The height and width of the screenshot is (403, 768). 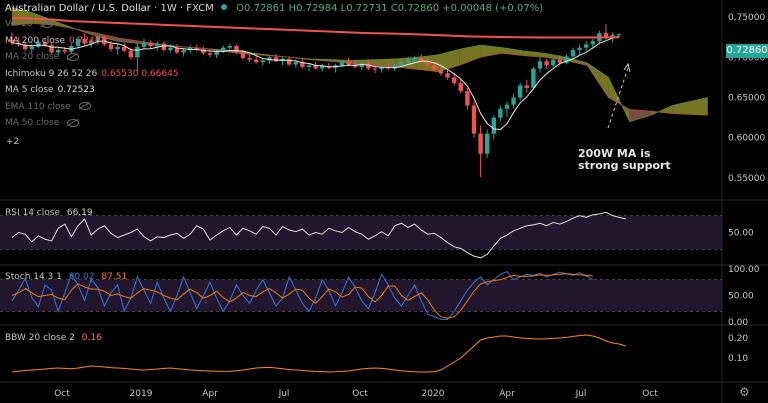 I want to click on legend-label: Ichimoku 9 26 52 26, so click(x=51, y=73).